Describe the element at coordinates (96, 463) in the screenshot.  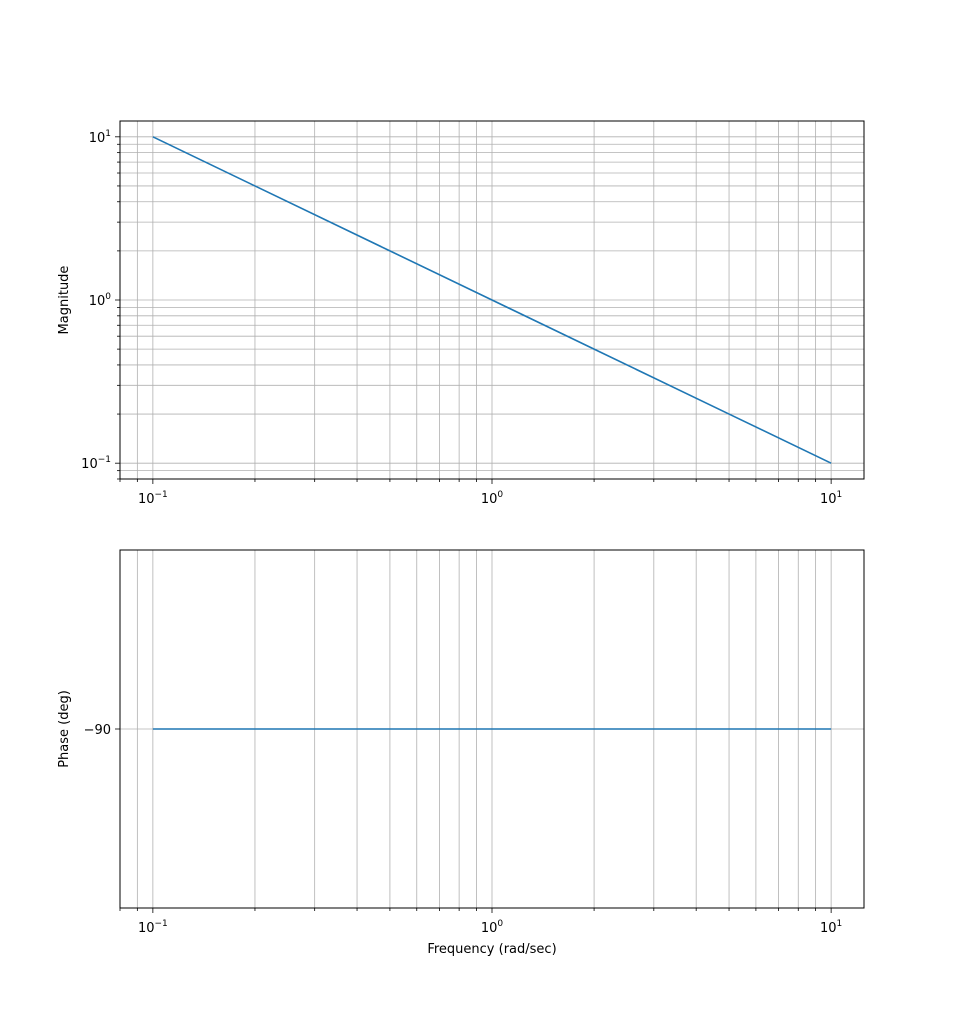
I see `y-tick-label: 10⁻¹` at that location.